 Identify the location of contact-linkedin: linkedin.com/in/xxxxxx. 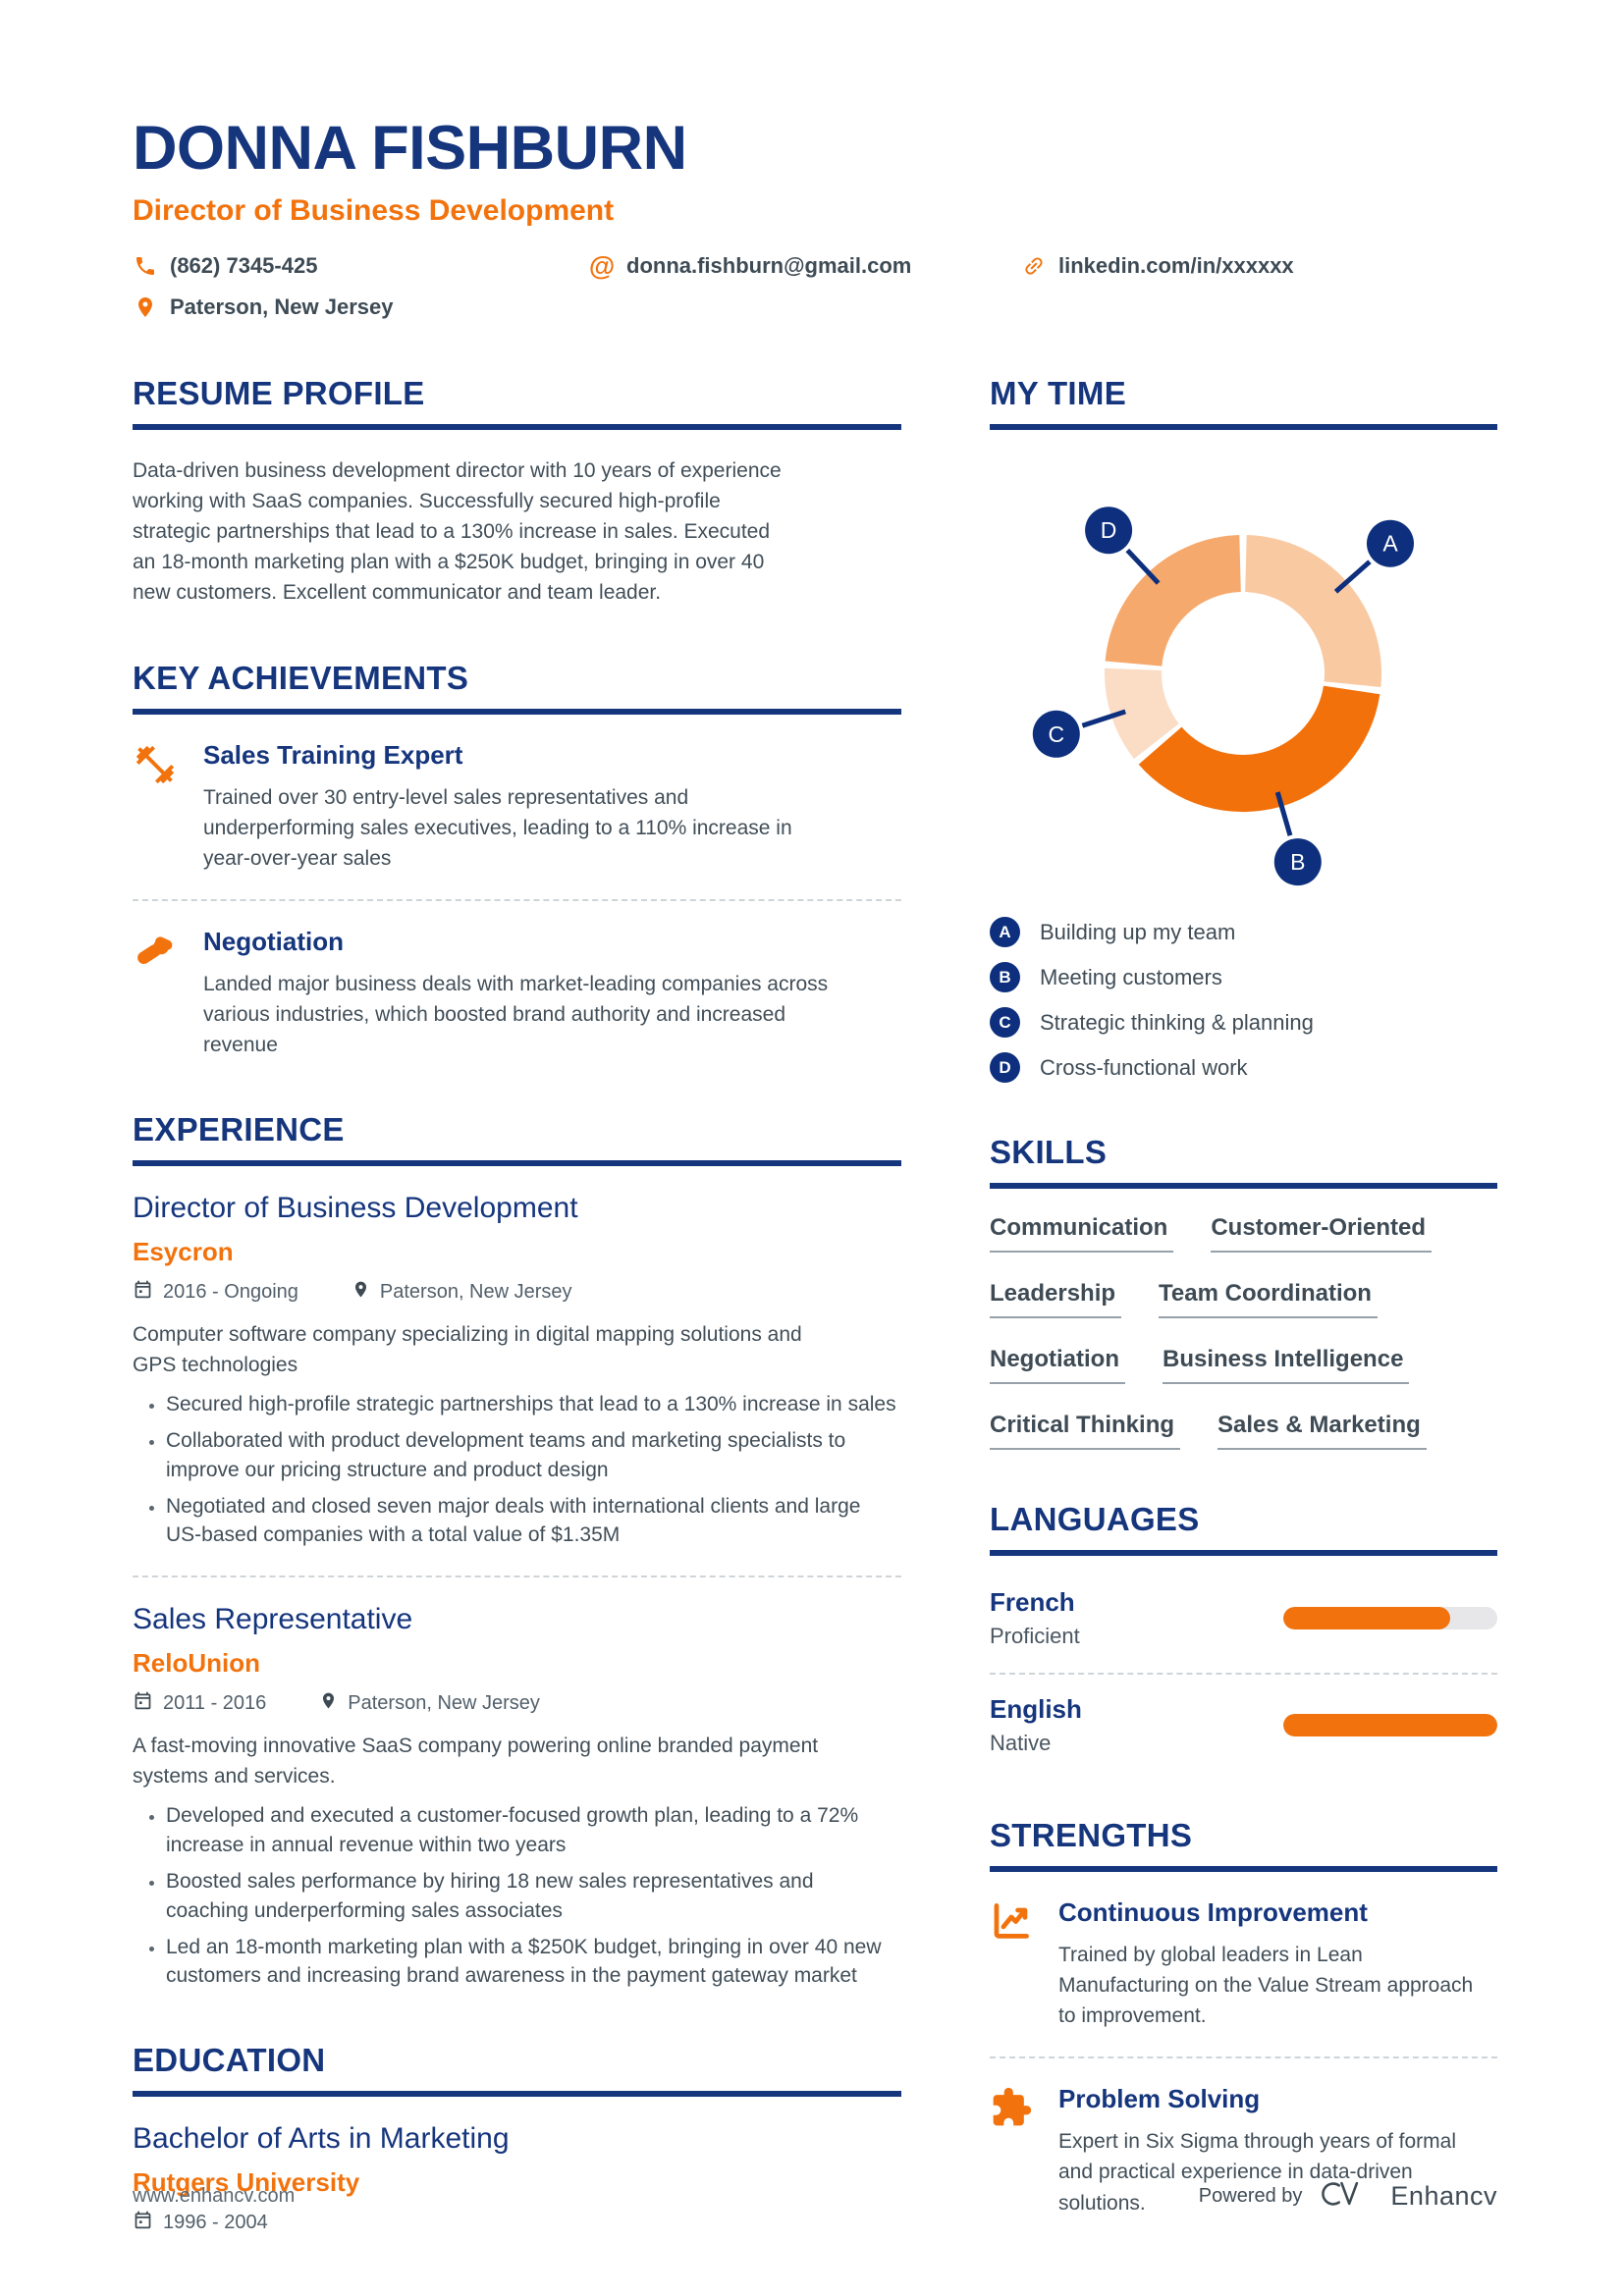
(1259, 266).